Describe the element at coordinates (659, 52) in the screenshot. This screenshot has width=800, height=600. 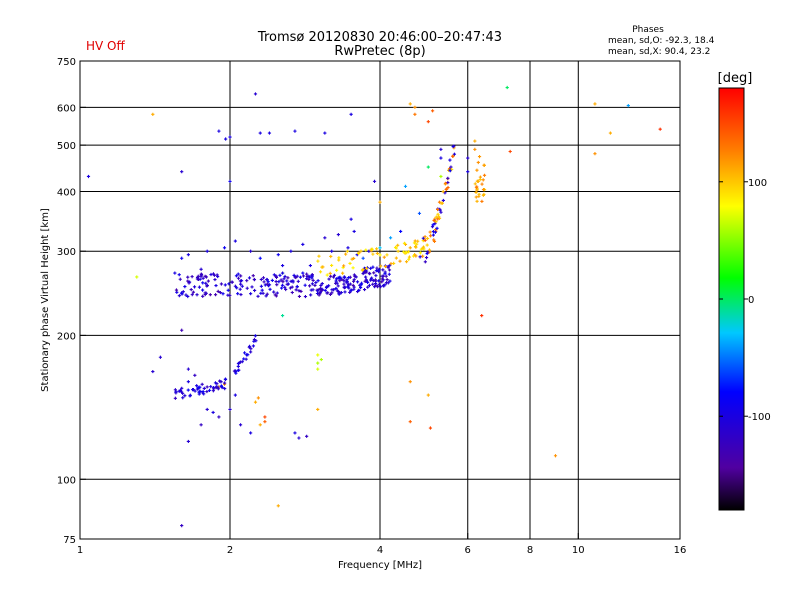
I see `stats-line-x: mean, sd,X: 90.4, 23.2` at that location.